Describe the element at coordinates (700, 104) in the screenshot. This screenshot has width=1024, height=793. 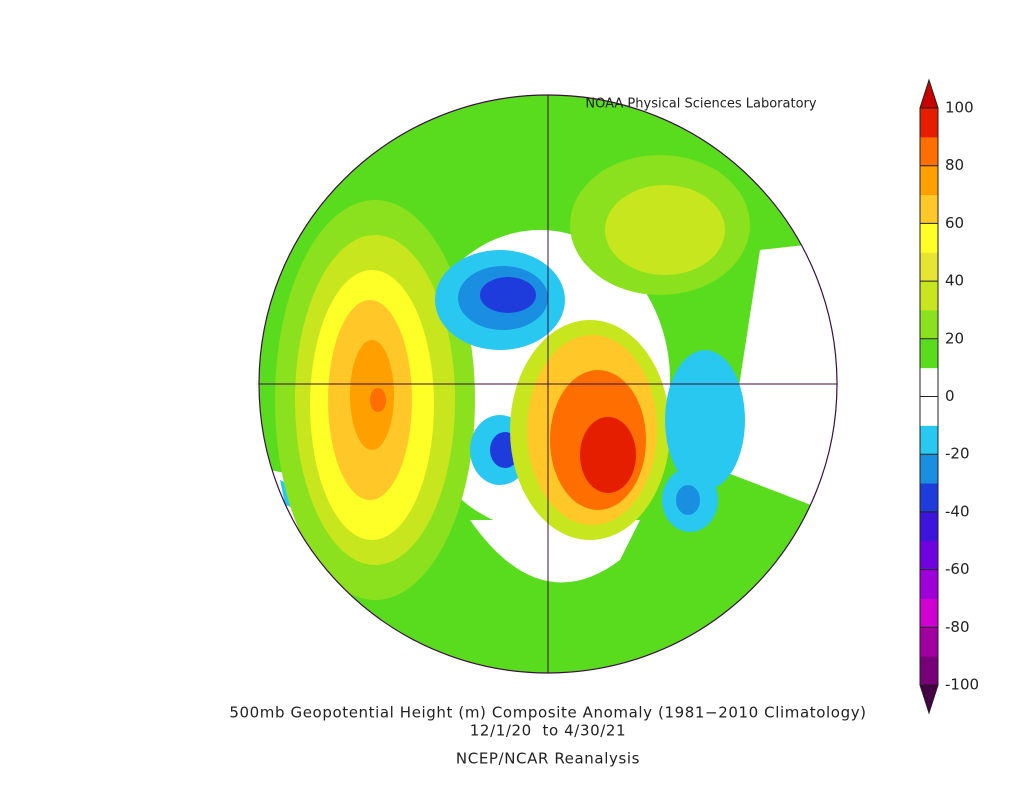
I see `header-title: NOAA Physical Sciences Laboratory` at that location.